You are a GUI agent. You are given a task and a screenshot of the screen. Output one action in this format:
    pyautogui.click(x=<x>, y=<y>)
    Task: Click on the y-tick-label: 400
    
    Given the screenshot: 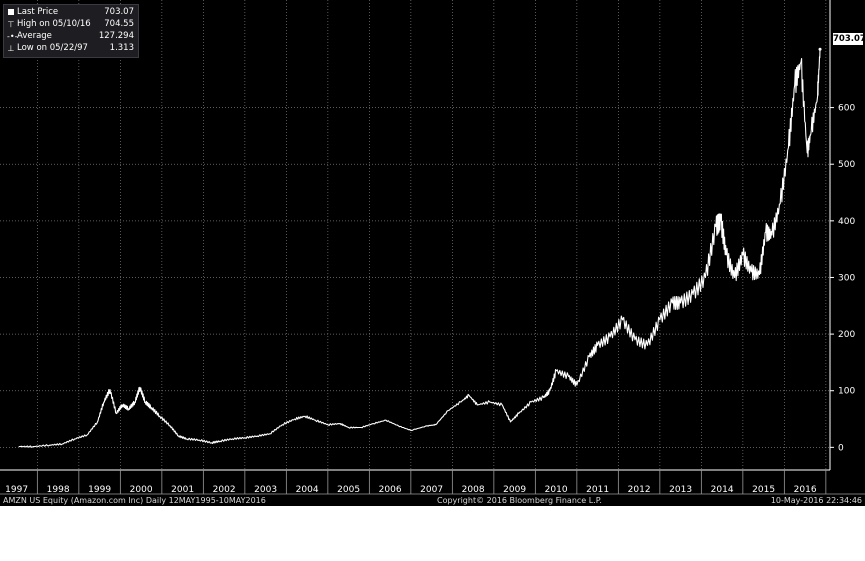 What is the action you would take?
    pyautogui.click(x=846, y=222)
    